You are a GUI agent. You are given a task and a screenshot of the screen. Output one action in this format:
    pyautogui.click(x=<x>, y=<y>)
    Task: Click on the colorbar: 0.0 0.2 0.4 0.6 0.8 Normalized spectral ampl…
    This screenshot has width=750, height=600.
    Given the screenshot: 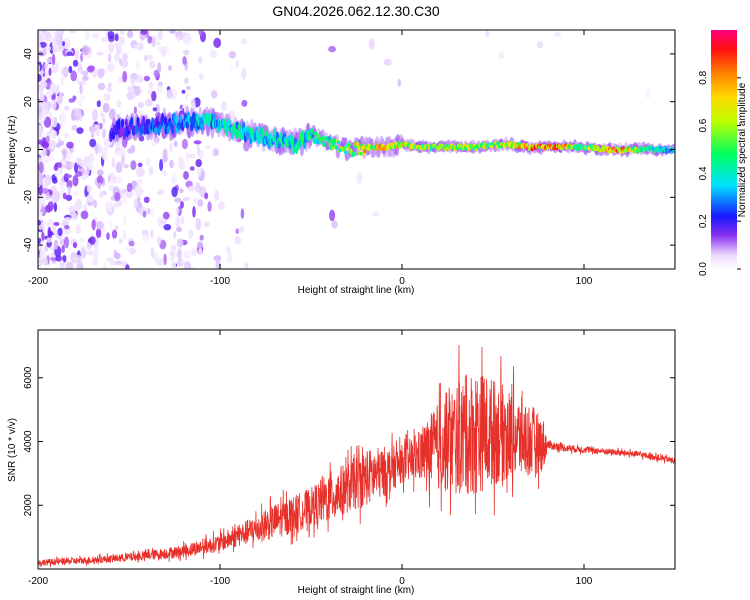 What is the action you would take?
    pyautogui.click(x=723, y=153)
    